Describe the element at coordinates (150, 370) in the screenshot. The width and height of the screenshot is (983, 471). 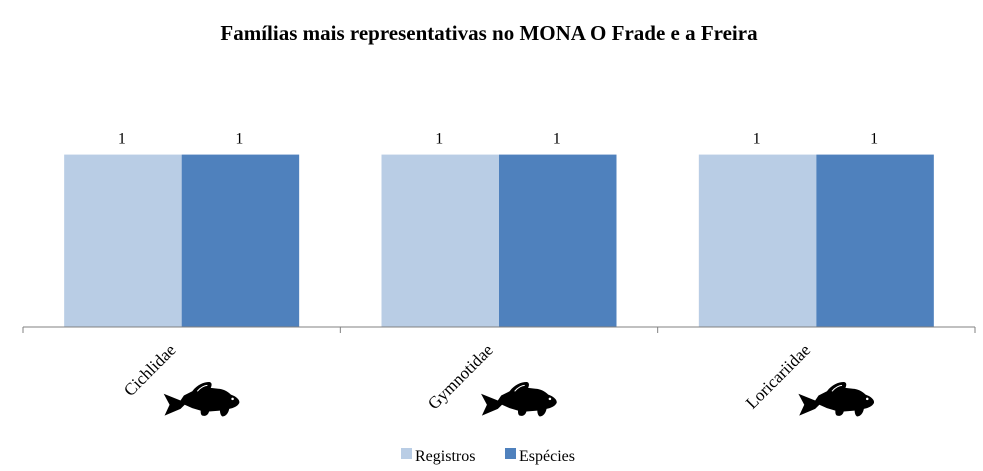
I see `category-label-cichlidae: Cichlidae` at that location.